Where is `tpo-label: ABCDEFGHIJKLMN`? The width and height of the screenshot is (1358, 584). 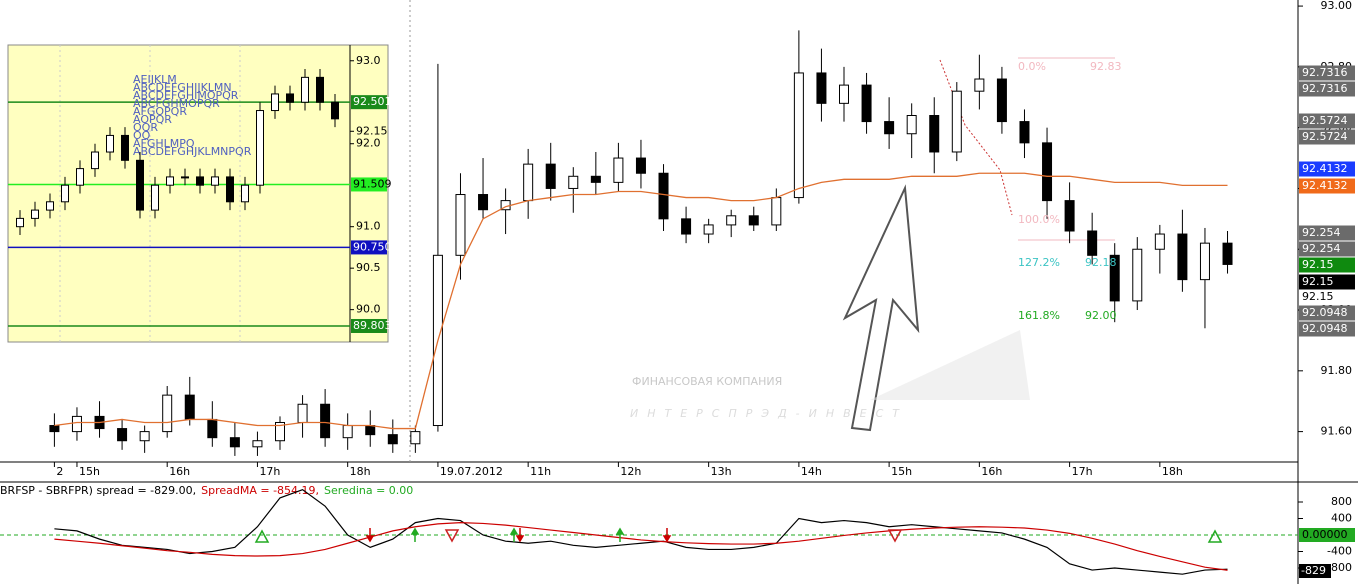 tpo-label: ABCDEFGHIJKLMN is located at coordinates (182, 87).